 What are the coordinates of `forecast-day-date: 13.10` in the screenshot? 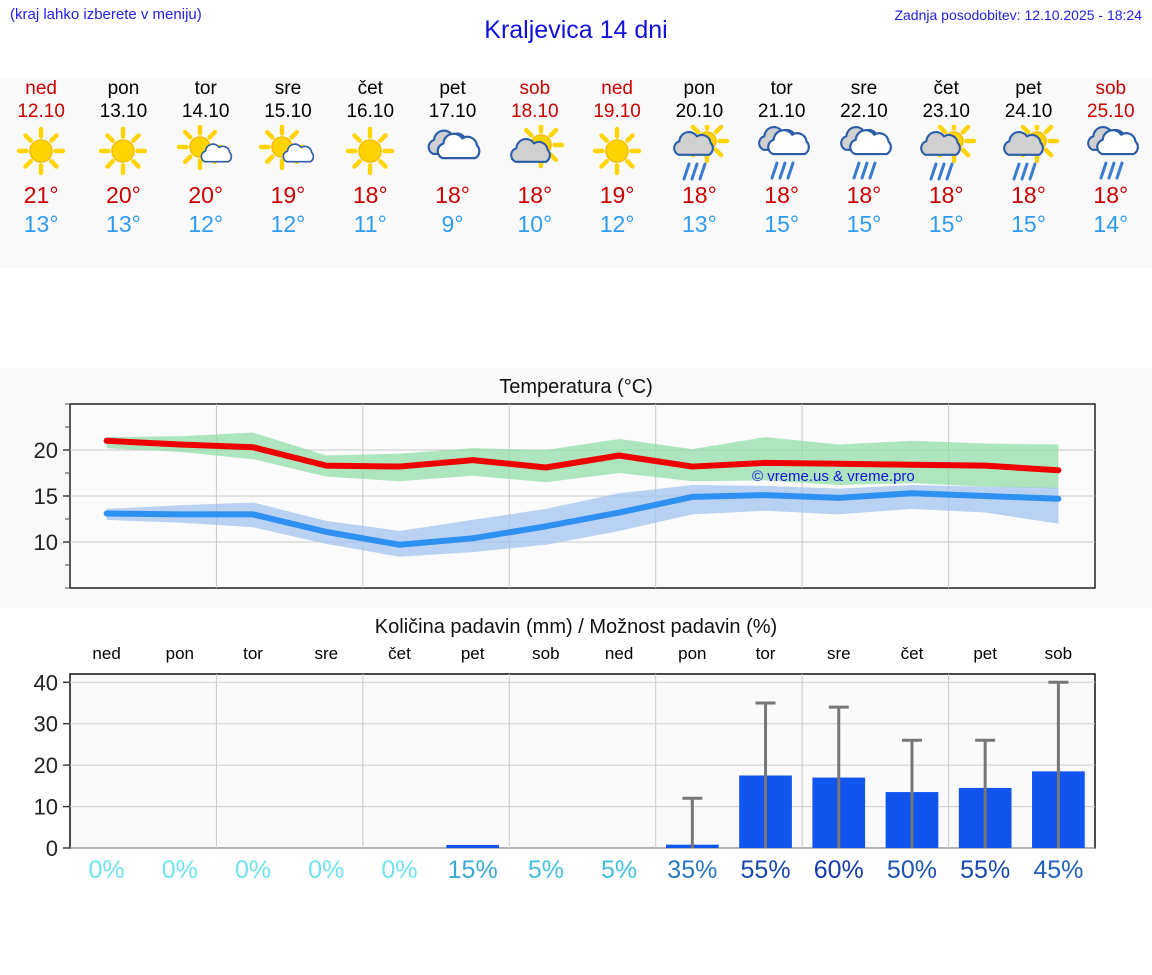 It's located at (123, 111).